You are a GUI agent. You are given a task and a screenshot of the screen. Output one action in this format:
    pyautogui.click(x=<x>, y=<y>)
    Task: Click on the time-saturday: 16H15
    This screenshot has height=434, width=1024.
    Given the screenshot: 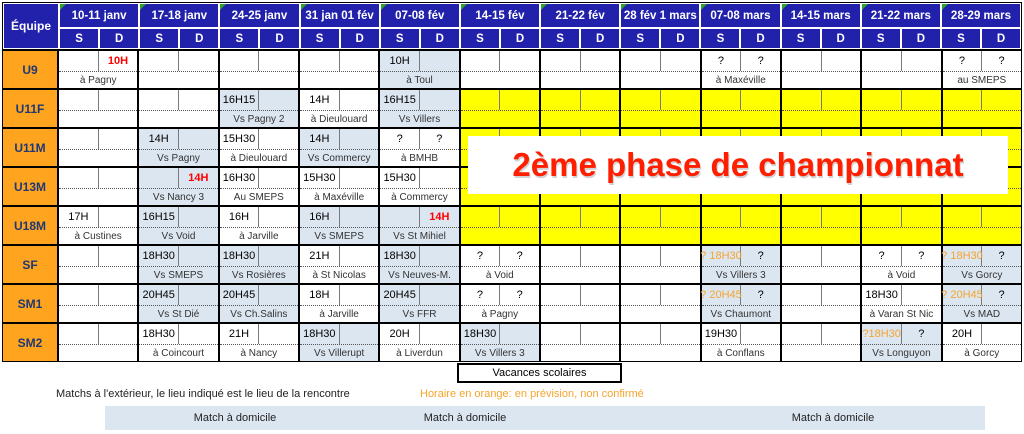 What is the action you would take?
    pyautogui.click(x=159, y=217)
    